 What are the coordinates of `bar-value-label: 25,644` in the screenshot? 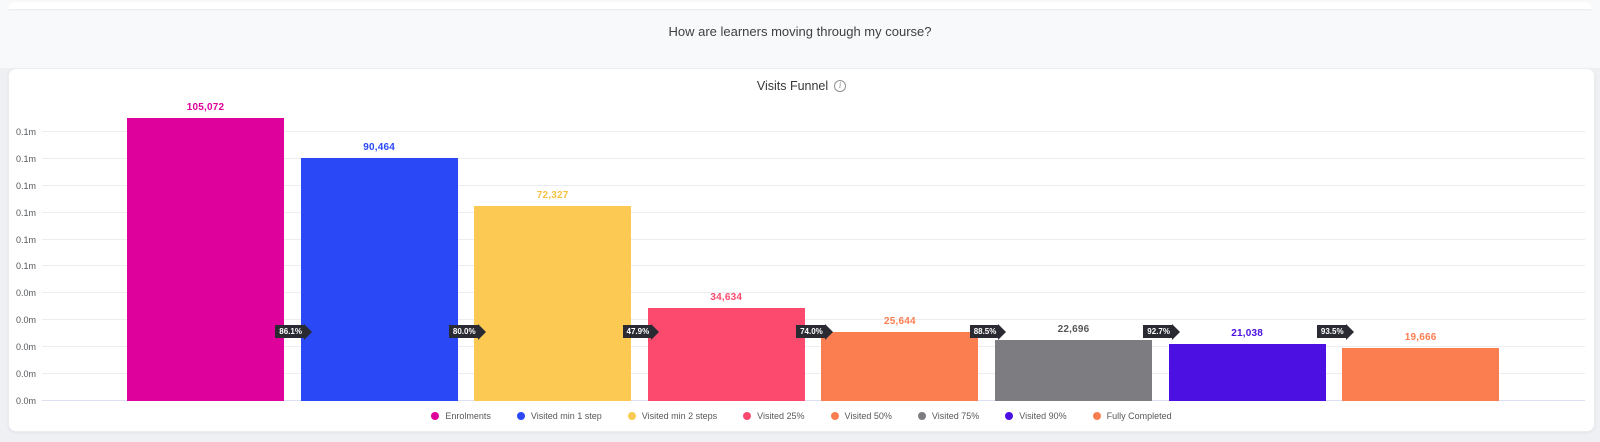 It's located at (899, 321).